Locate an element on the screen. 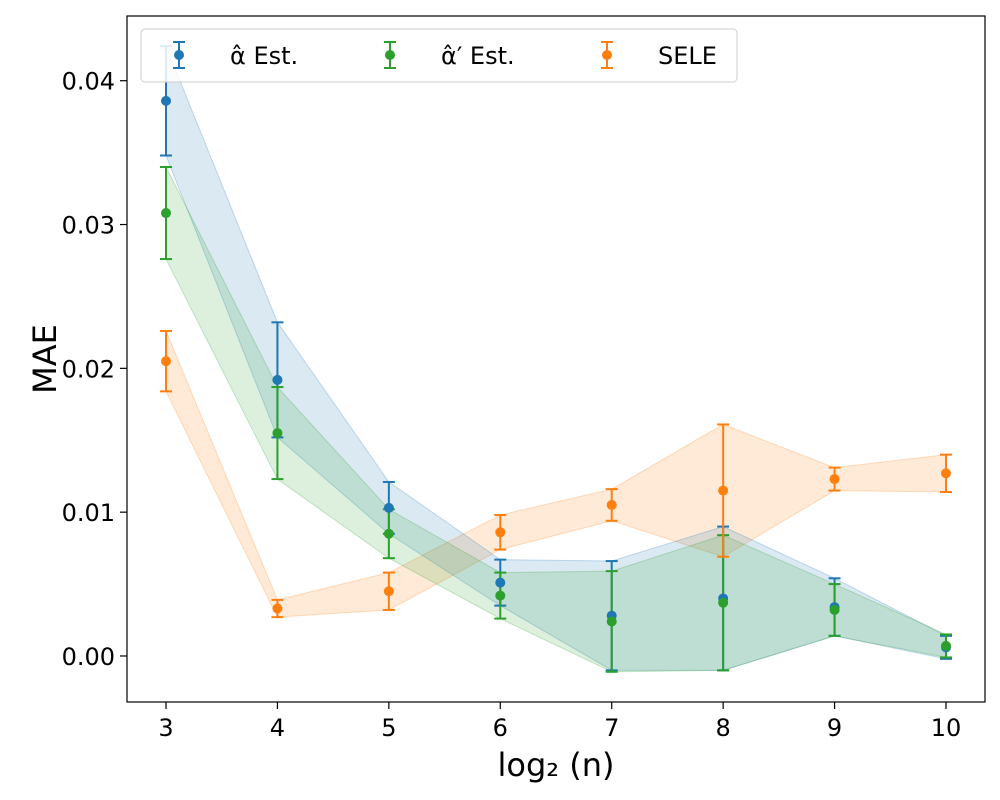 The width and height of the screenshot is (1000, 800). x-tick-label: 3 is located at coordinates (165, 728).